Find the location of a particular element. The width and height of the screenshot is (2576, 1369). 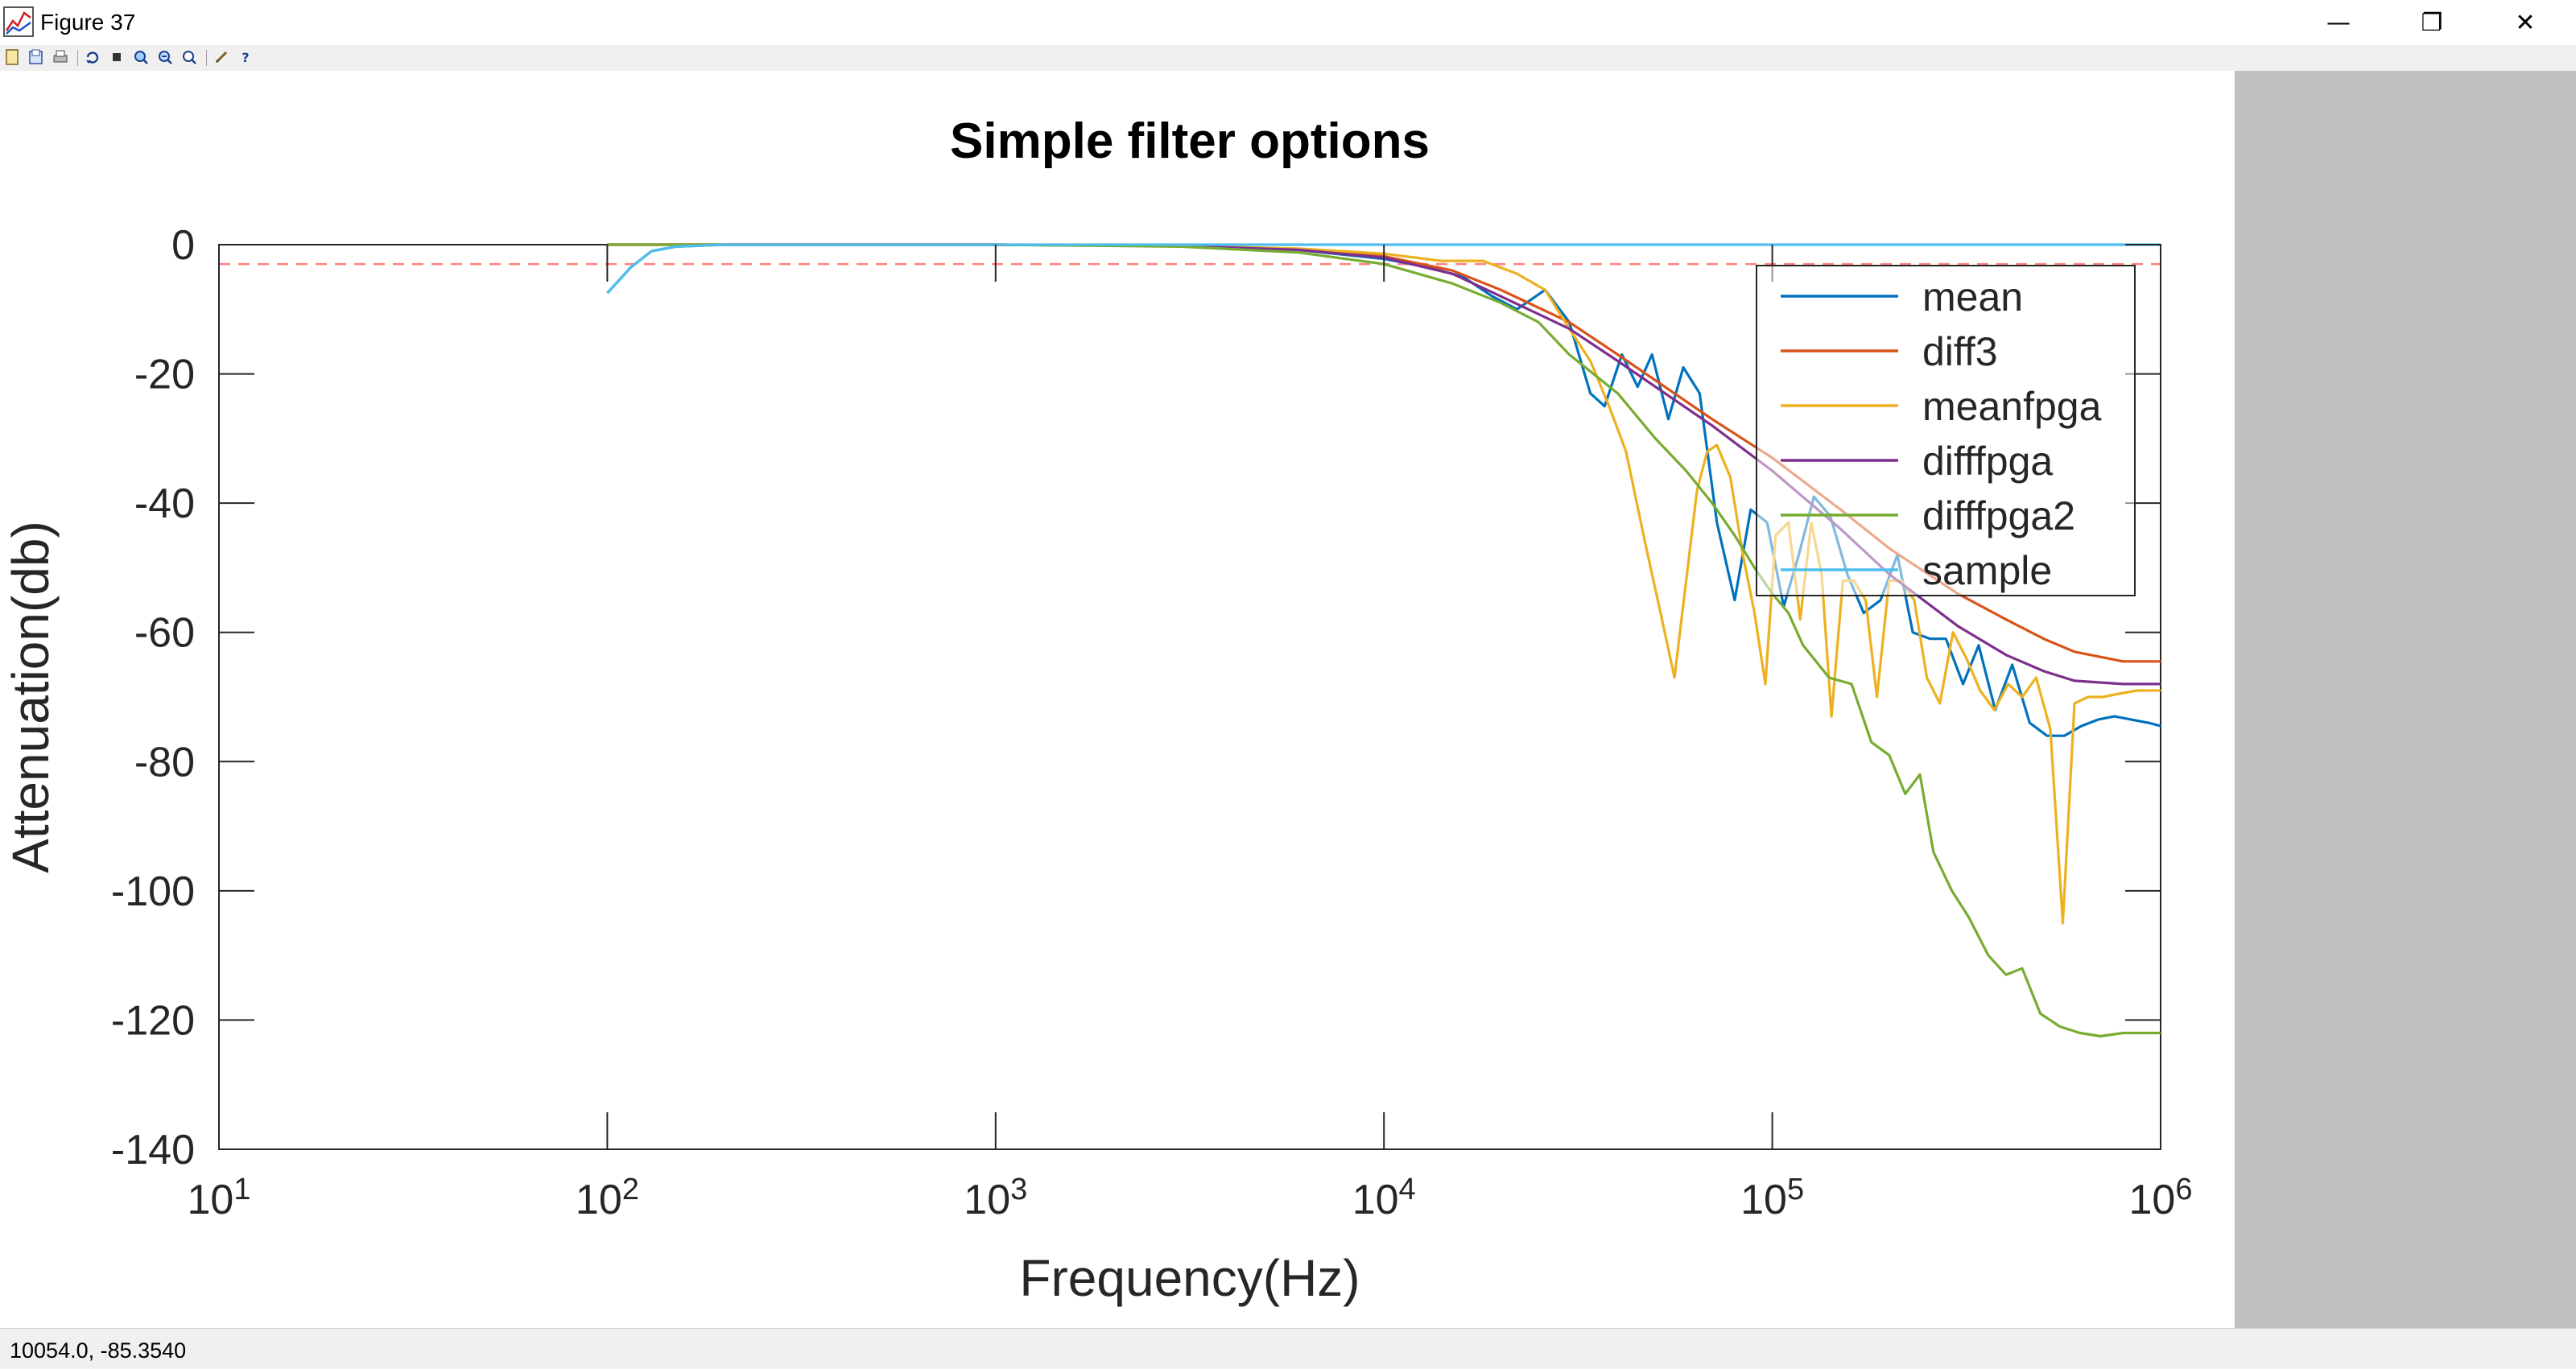

x-tick-label: 10⁵ is located at coordinates (1772, 1198).